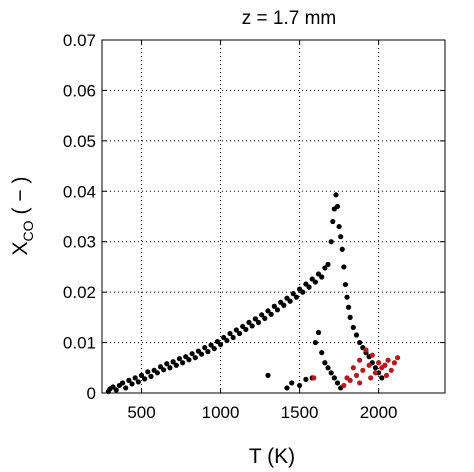 The width and height of the screenshot is (474, 472). What do you see at coordinates (20, 248) in the screenshot?
I see `y-axis-label-main: X` at bounding box center [20, 248].